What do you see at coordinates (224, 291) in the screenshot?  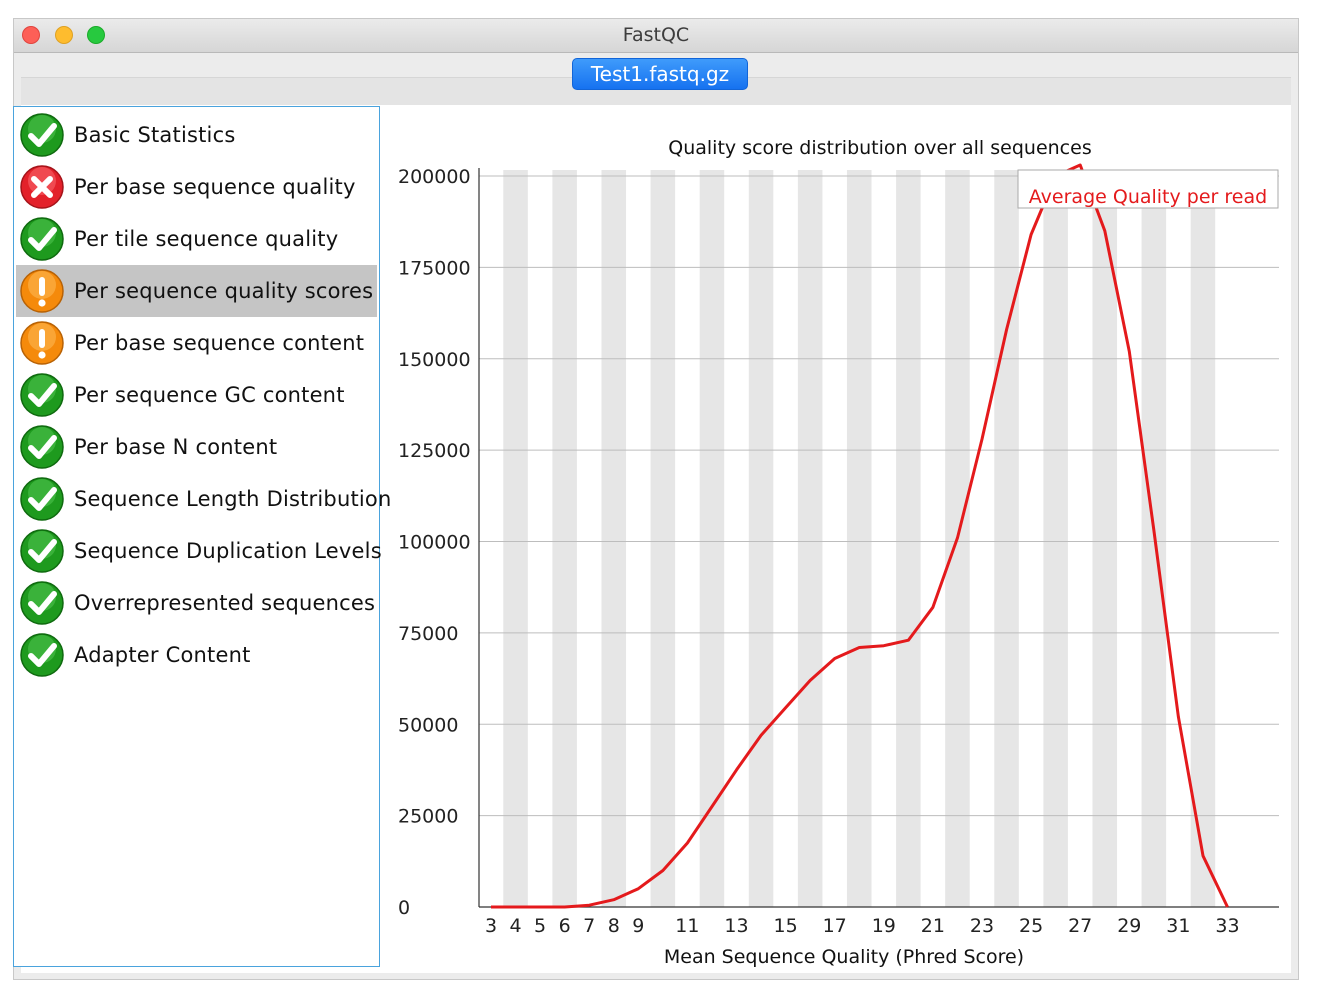 I see `module-label: Per sequence quality scores` at bounding box center [224, 291].